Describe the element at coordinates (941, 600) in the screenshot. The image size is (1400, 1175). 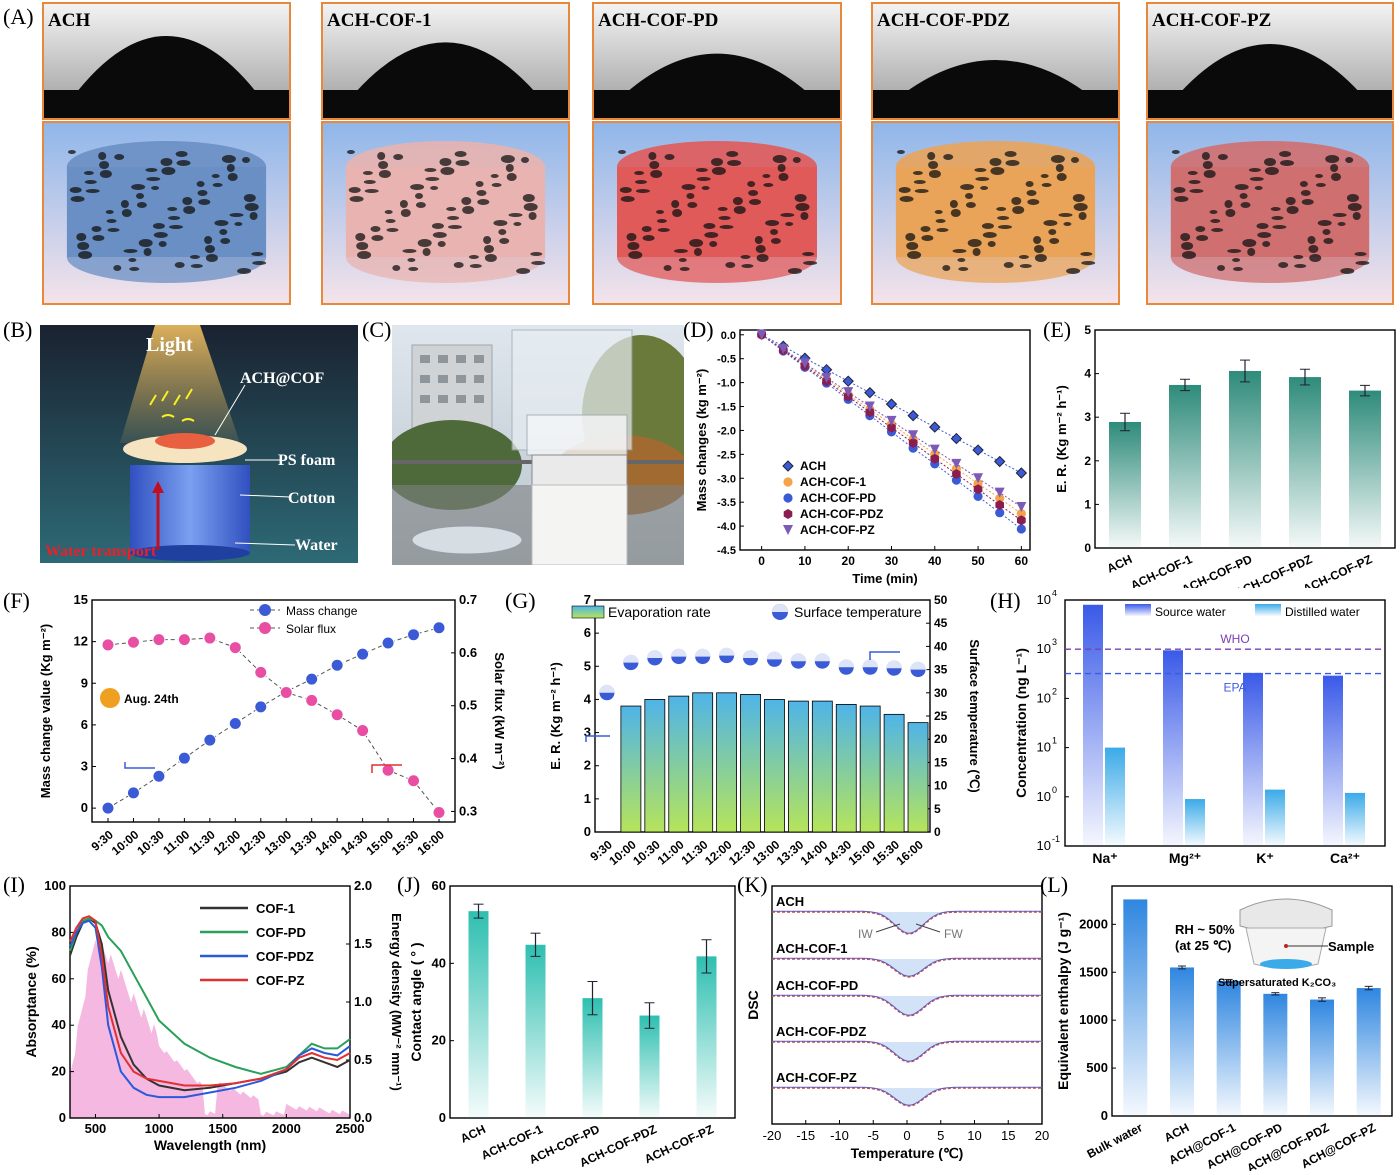
I see `y2-tick-label: 50` at that location.